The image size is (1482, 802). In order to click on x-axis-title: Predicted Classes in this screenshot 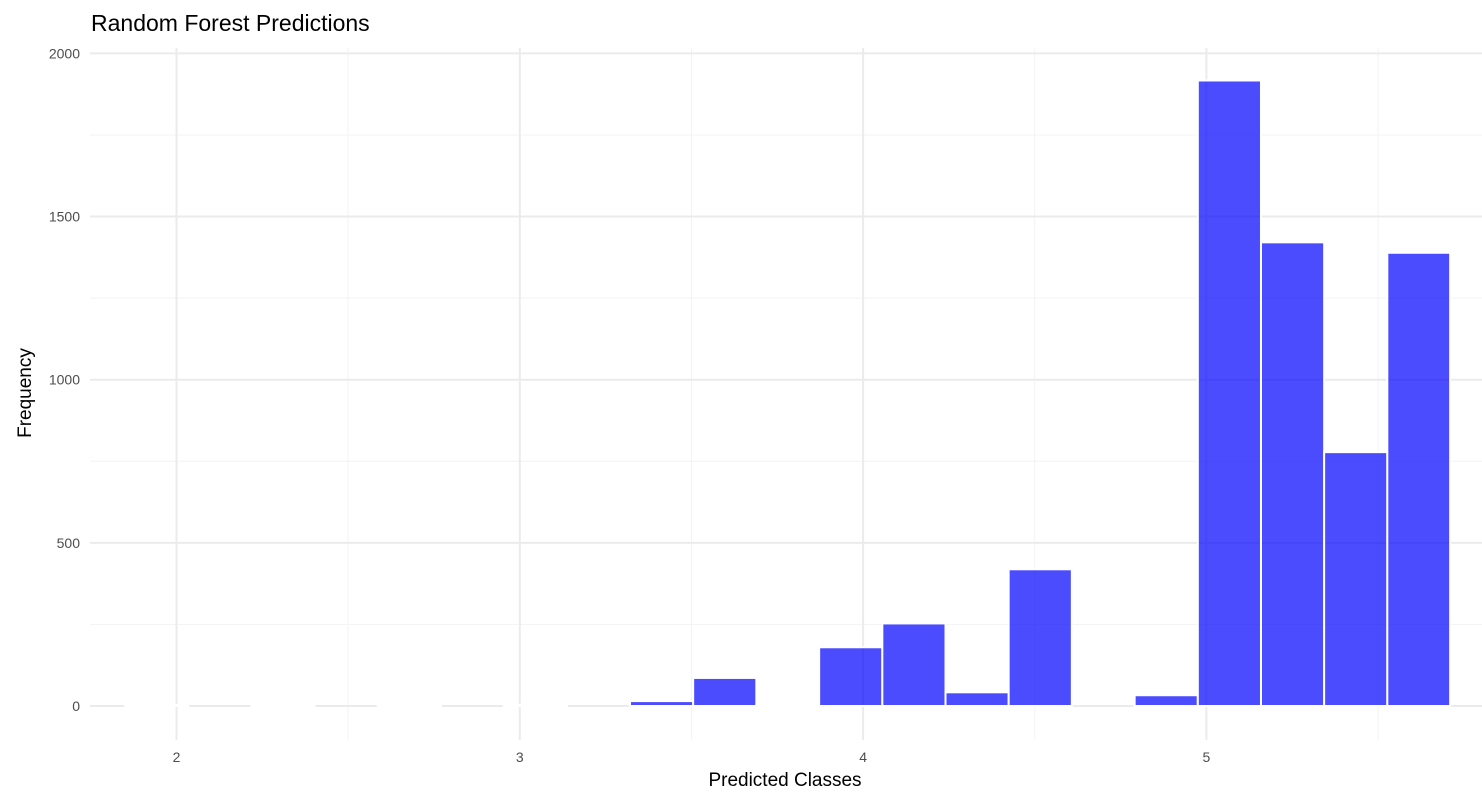, I will do `click(784, 780)`.